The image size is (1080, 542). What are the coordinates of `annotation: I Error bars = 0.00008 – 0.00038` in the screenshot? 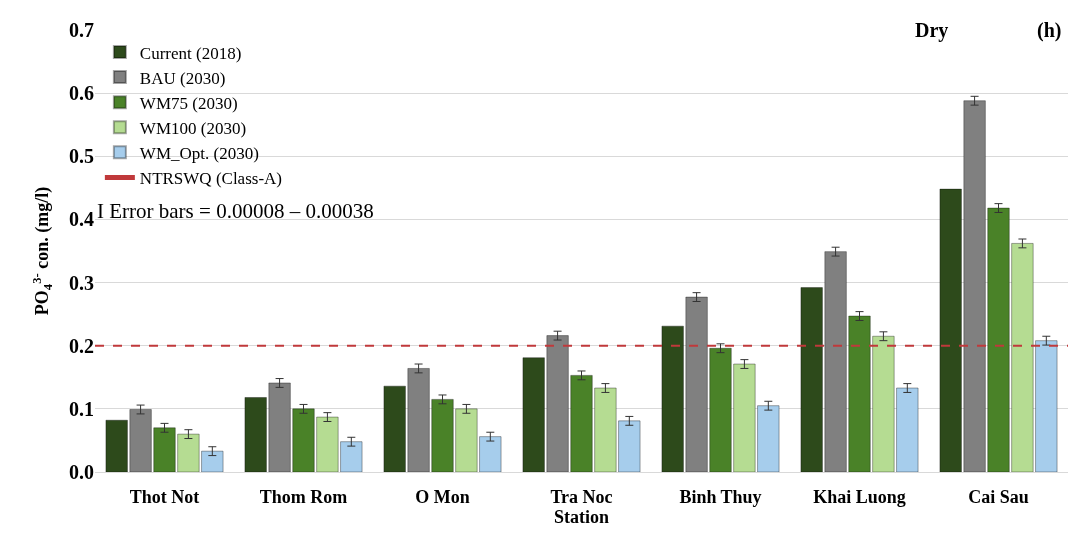 It's located at (235, 211).